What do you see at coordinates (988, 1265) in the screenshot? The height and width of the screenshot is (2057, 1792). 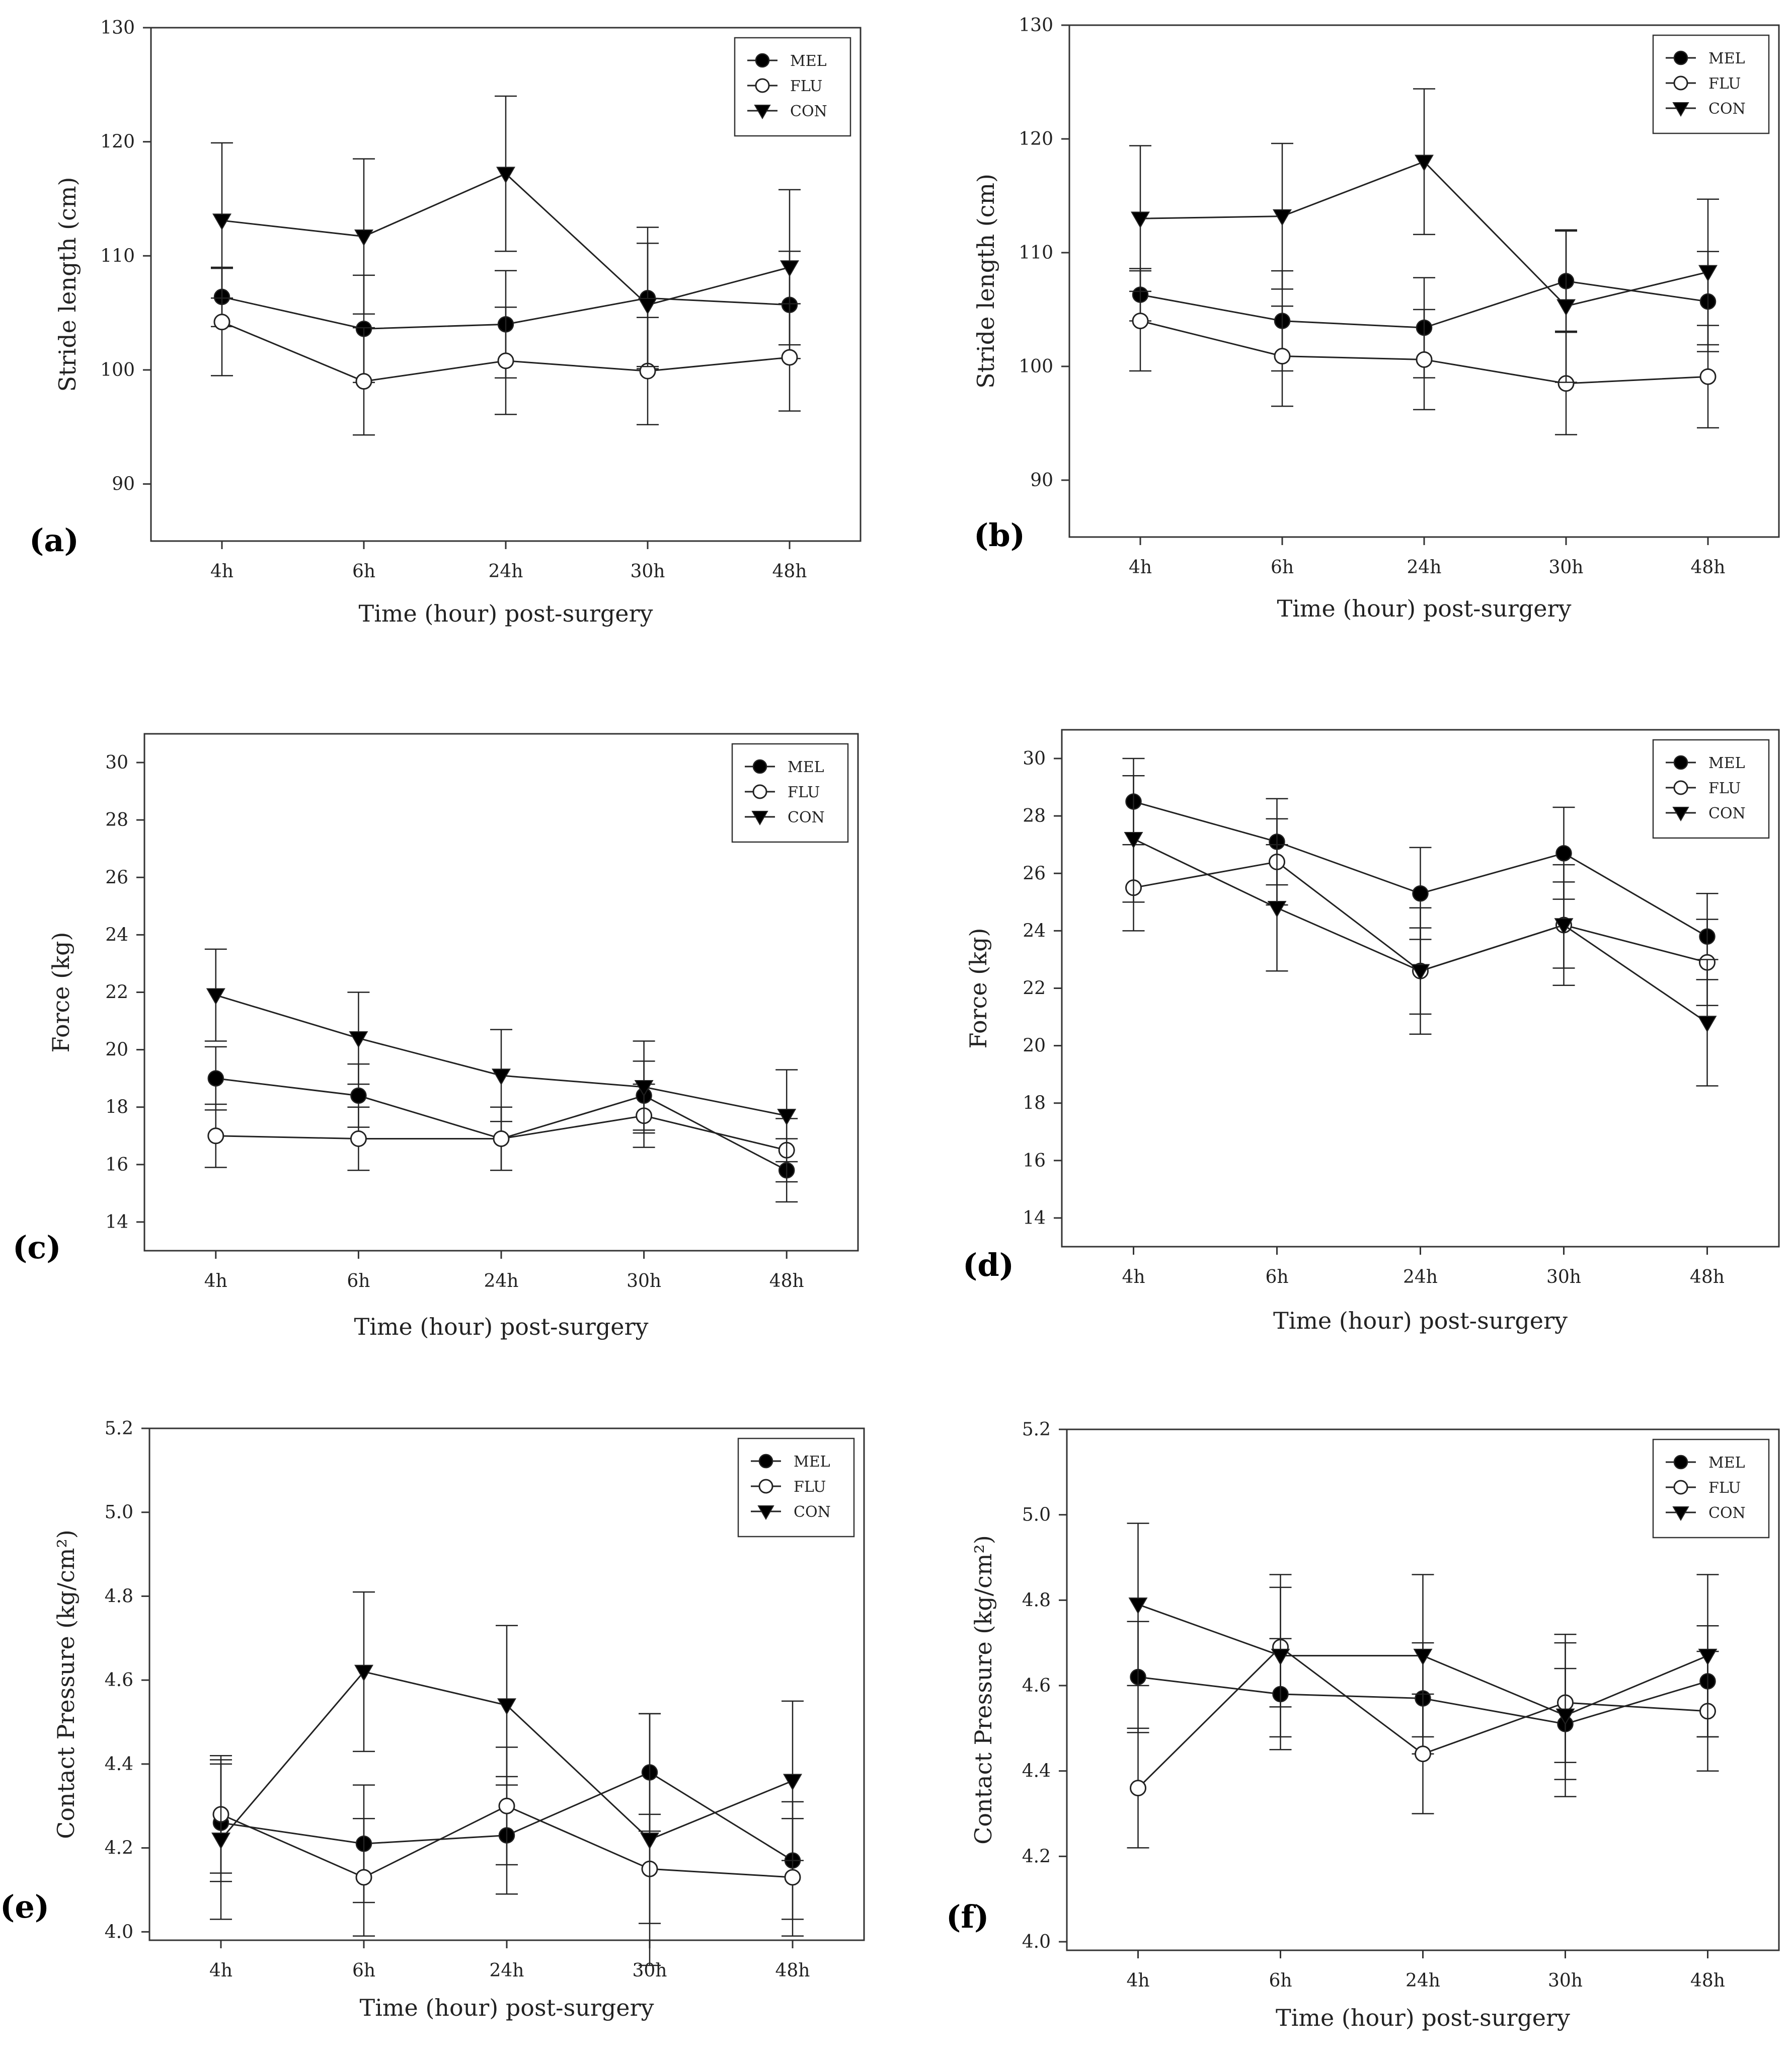 I see `panel-label: (d)` at bounding box center [988, 1265].